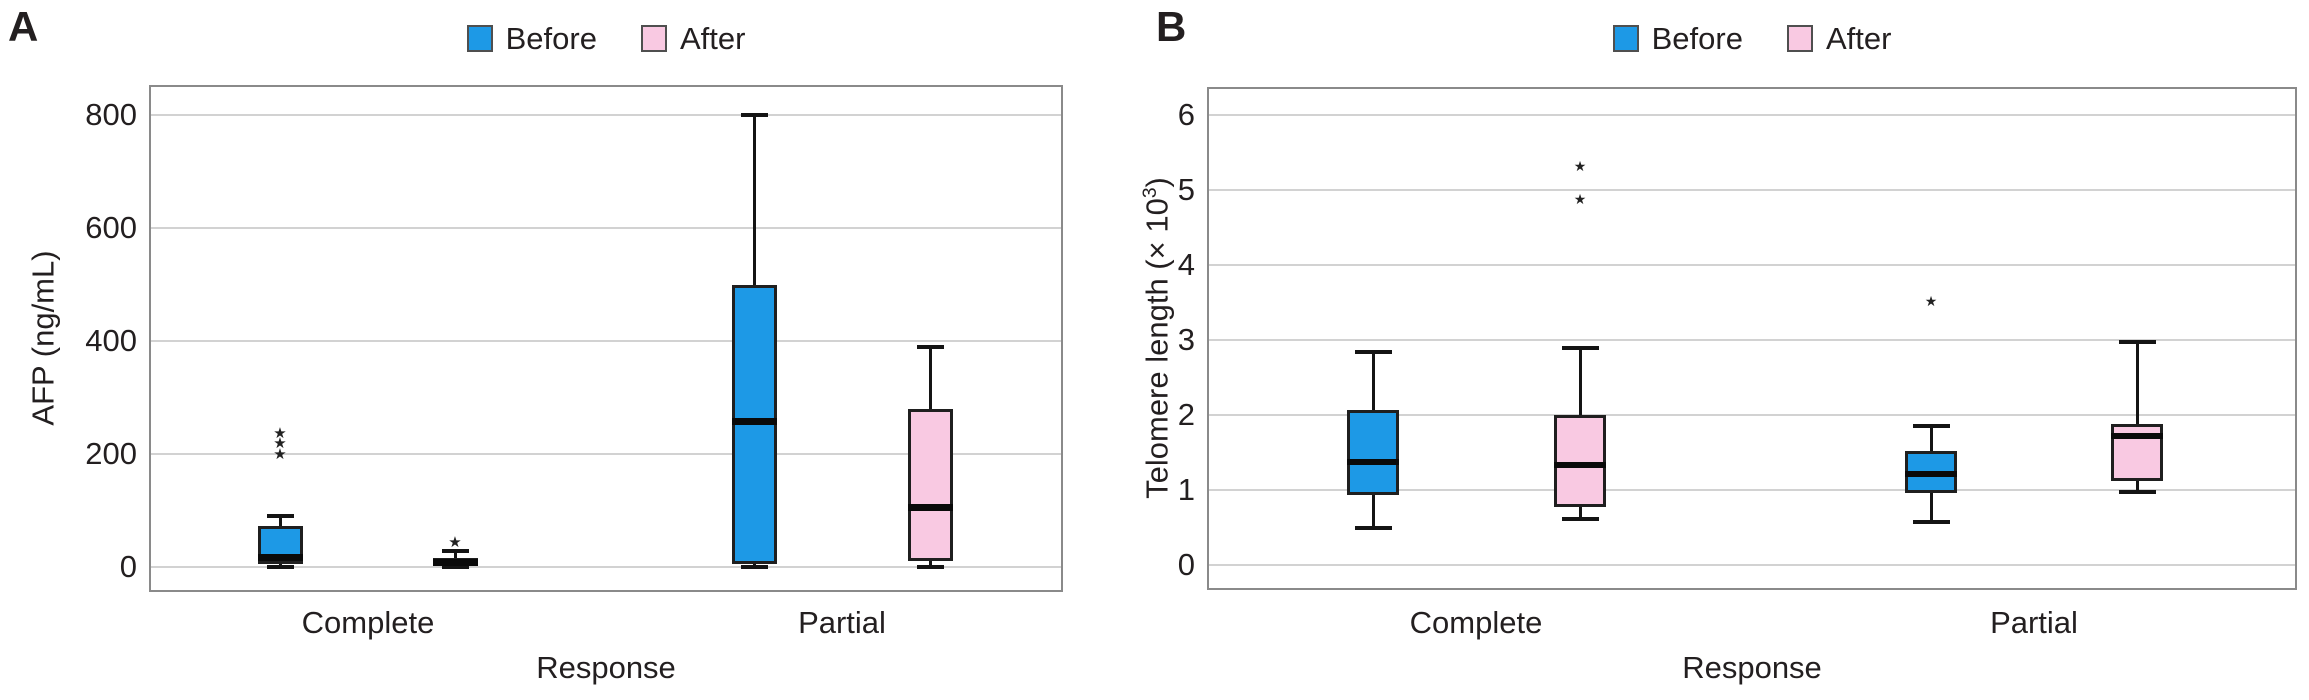 The height and width of the screenshot is (700, 2309). What do you see at coordinates (1186, 339) in the screenshot?
I see `y-tick-label-3: 3` at bounding box center [1186, 339].